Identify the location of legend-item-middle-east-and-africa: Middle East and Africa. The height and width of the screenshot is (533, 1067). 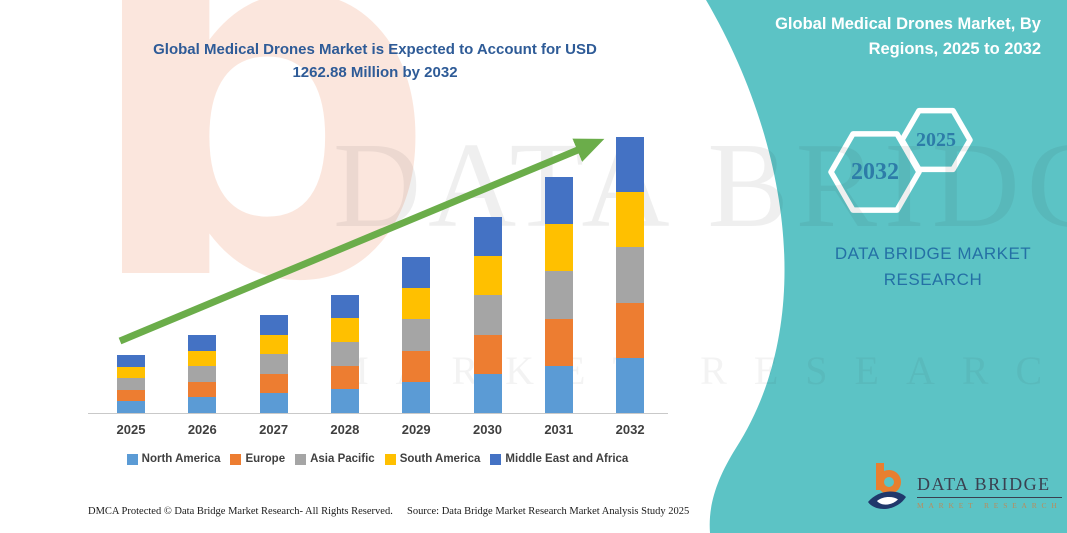
(559, 459).